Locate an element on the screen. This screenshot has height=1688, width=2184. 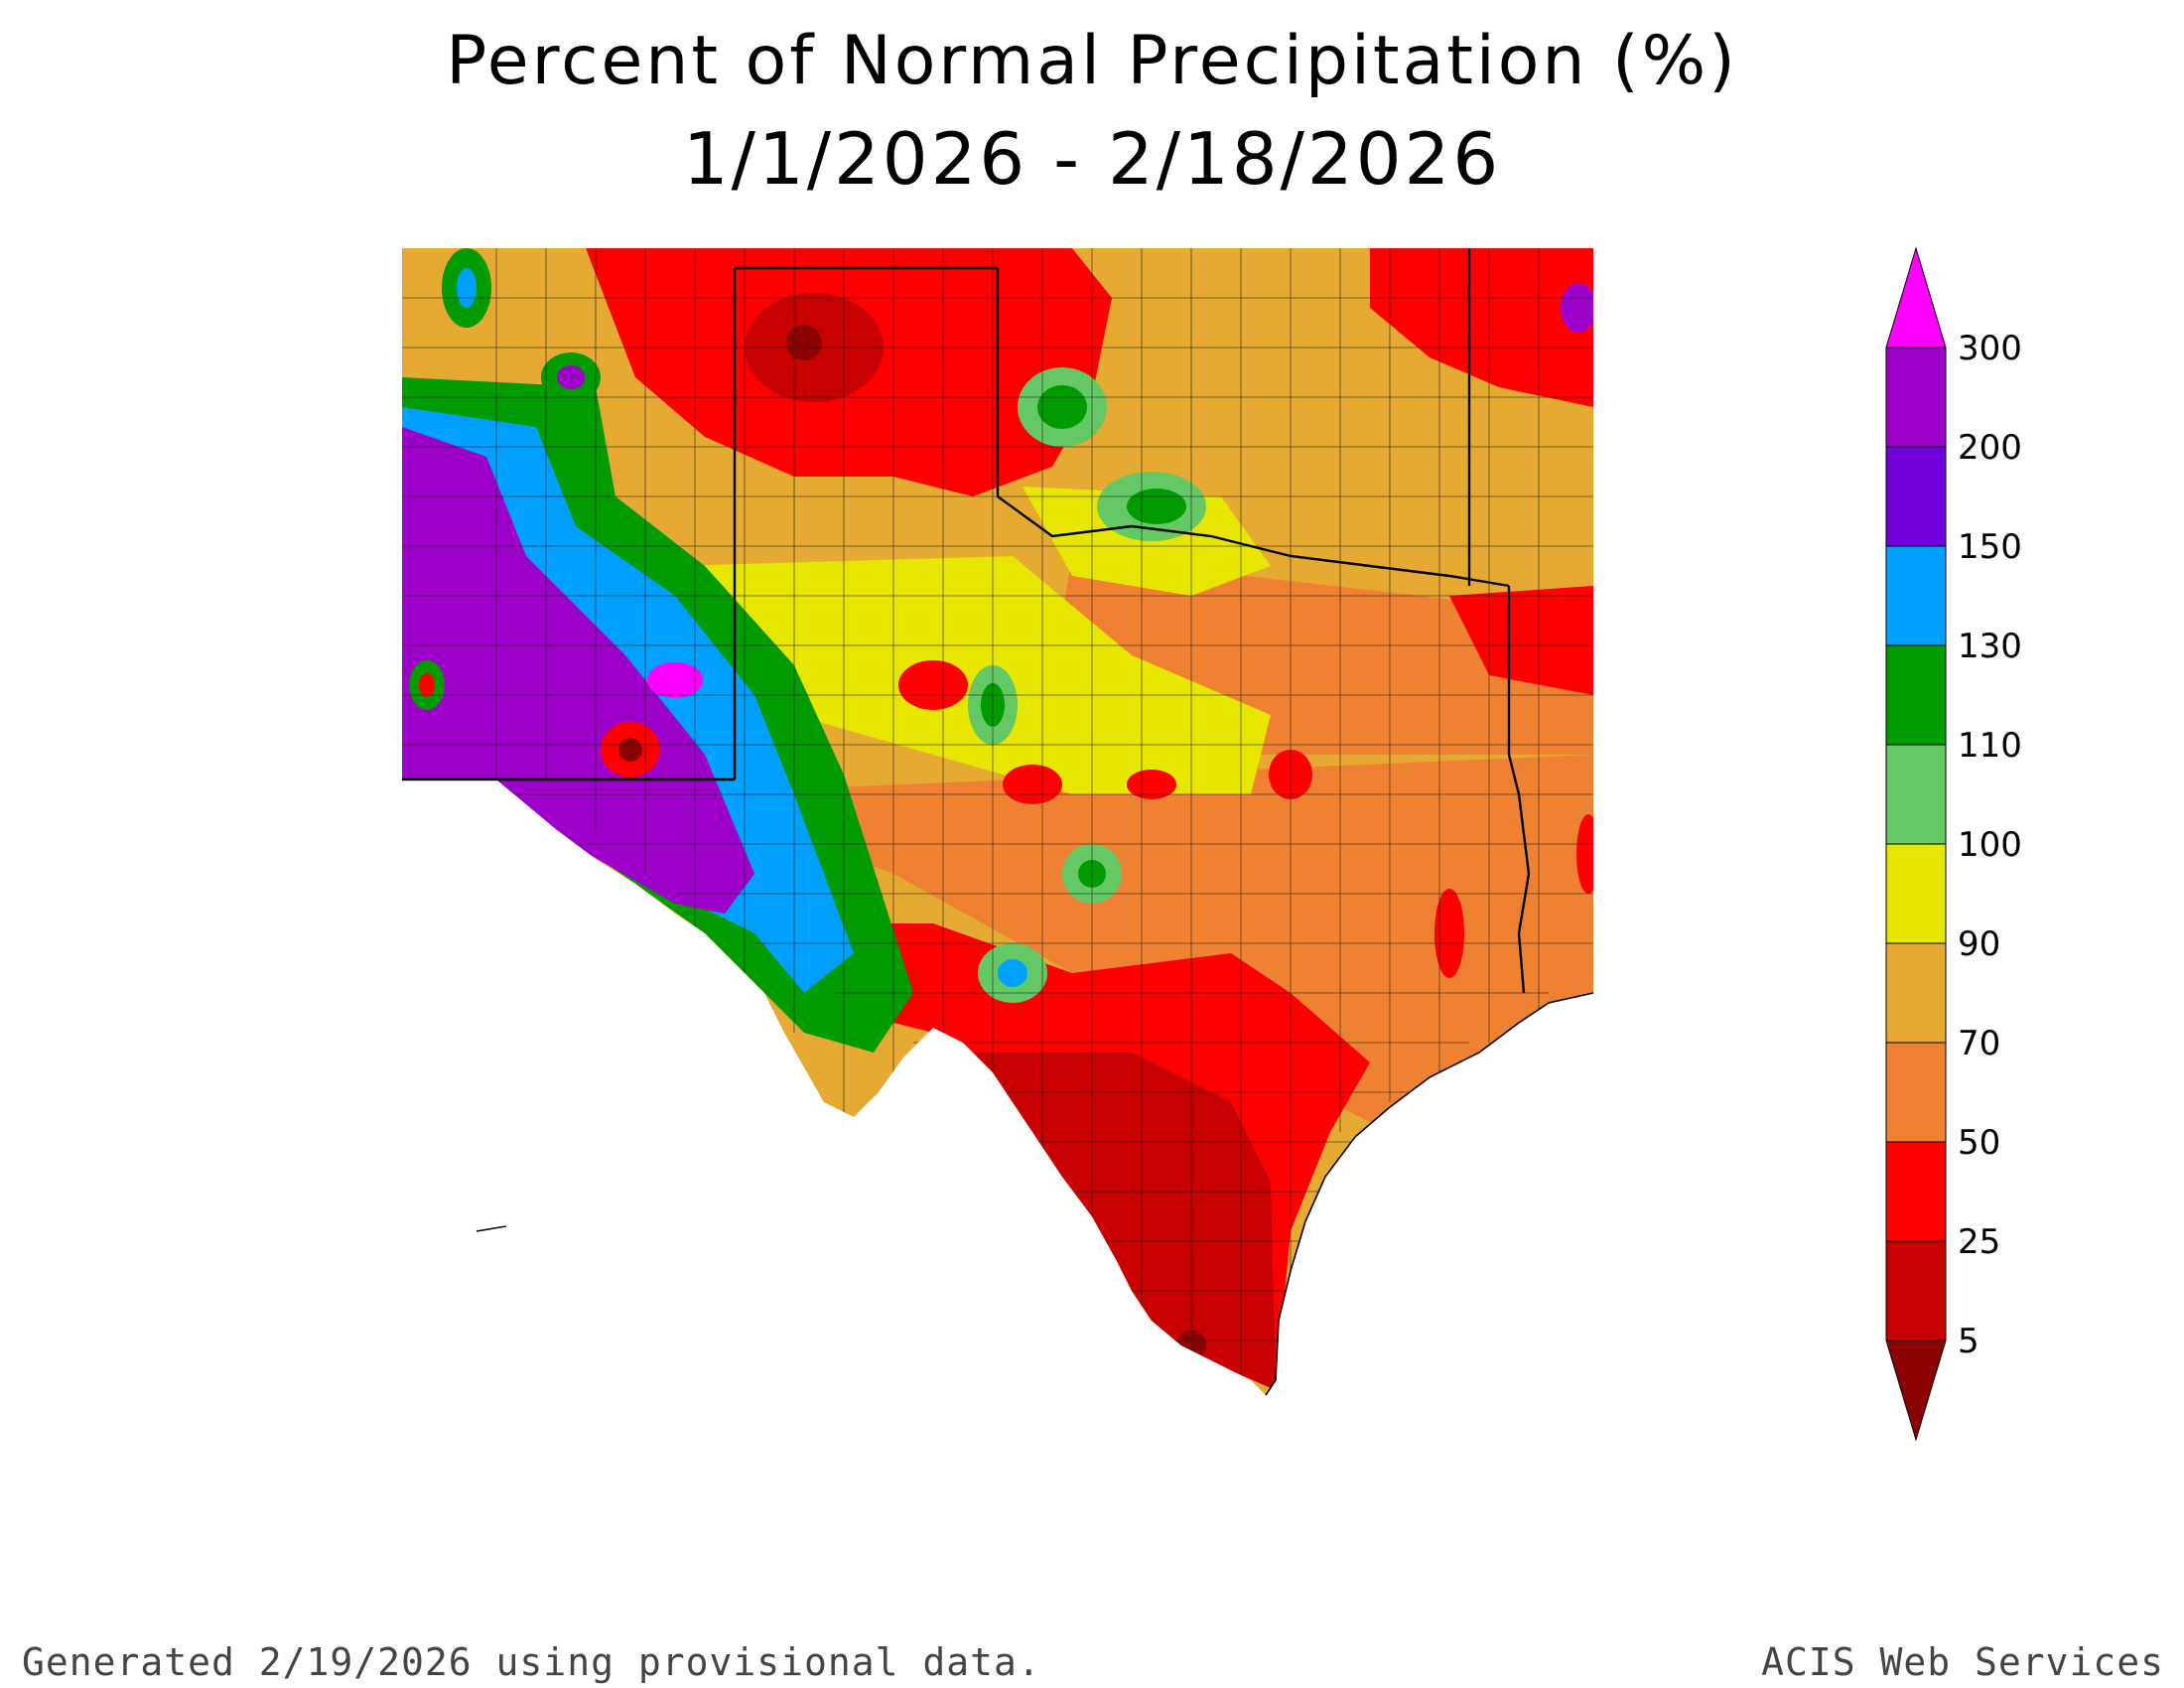
legend-label: 110 is located at coordinates (1990, 746).